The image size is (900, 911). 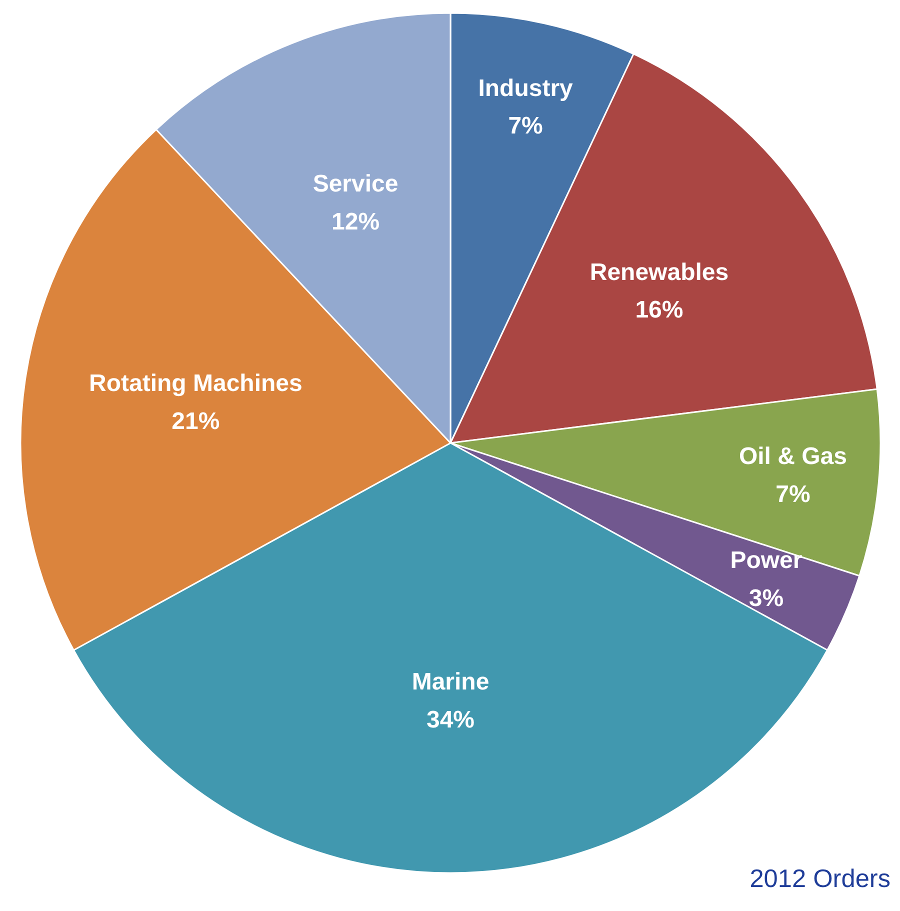 I want to click on data-label: 21%, so click(x=196, y=422).